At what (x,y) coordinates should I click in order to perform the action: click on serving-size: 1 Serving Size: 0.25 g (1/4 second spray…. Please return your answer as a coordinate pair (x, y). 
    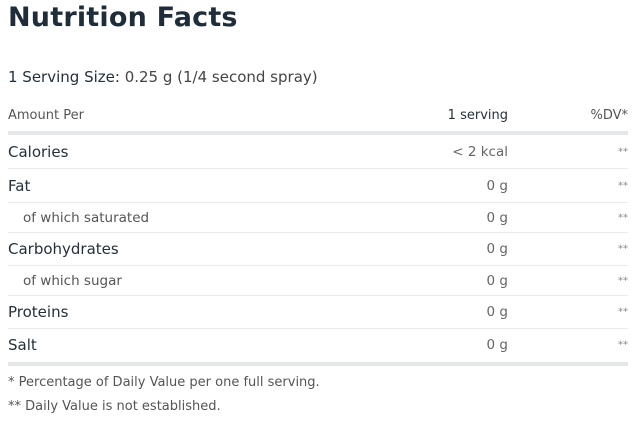
    Looking at the image, I should click on (163, 77).